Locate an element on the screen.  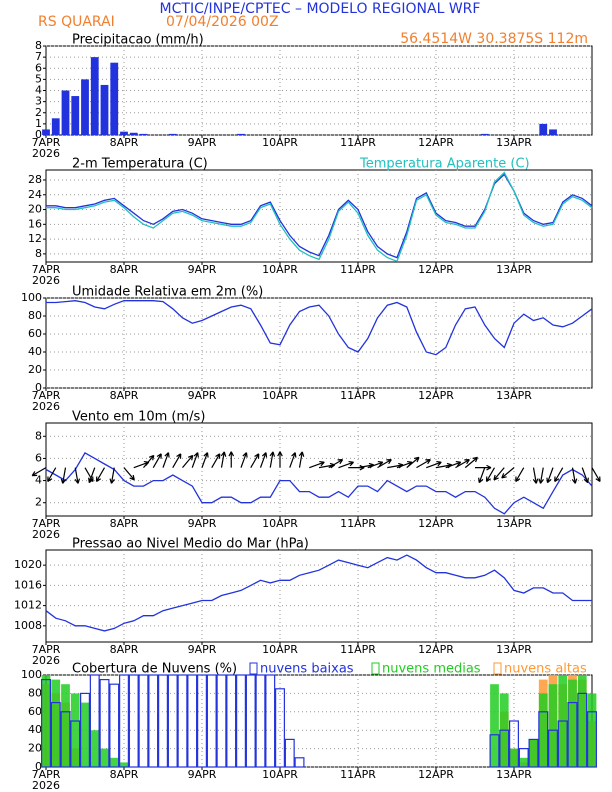
y-tick-label: 7 is located at coordinates (38, 56).